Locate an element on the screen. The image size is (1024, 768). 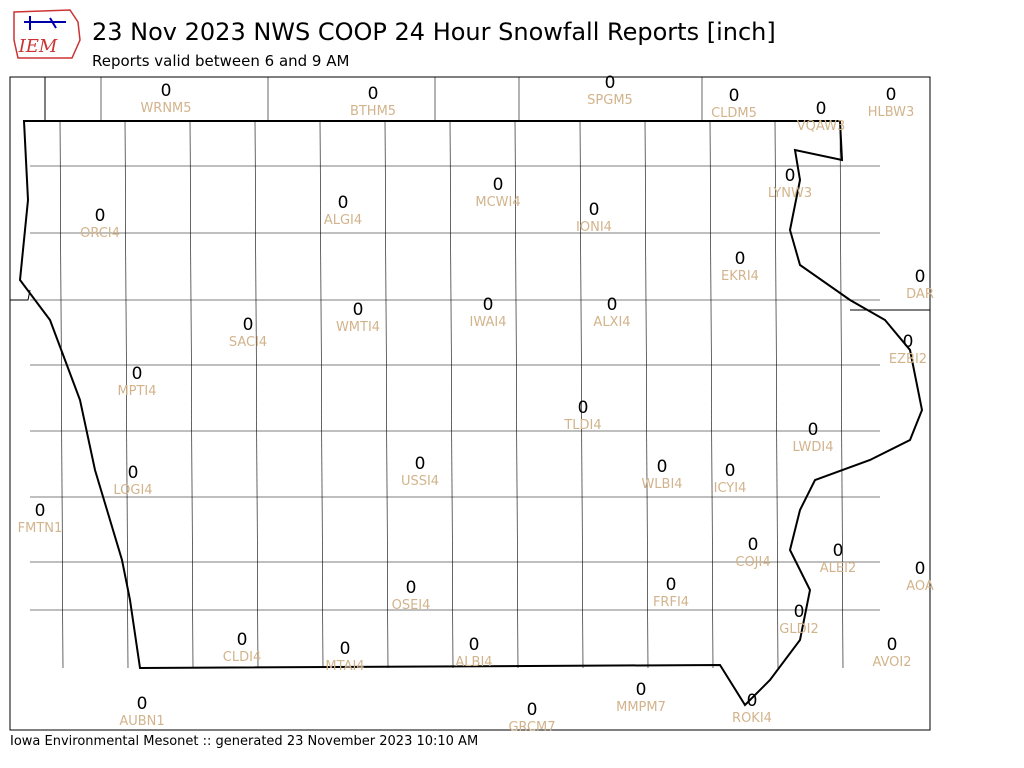
station-id: SPGM5 is located at coordinates (610, 100).